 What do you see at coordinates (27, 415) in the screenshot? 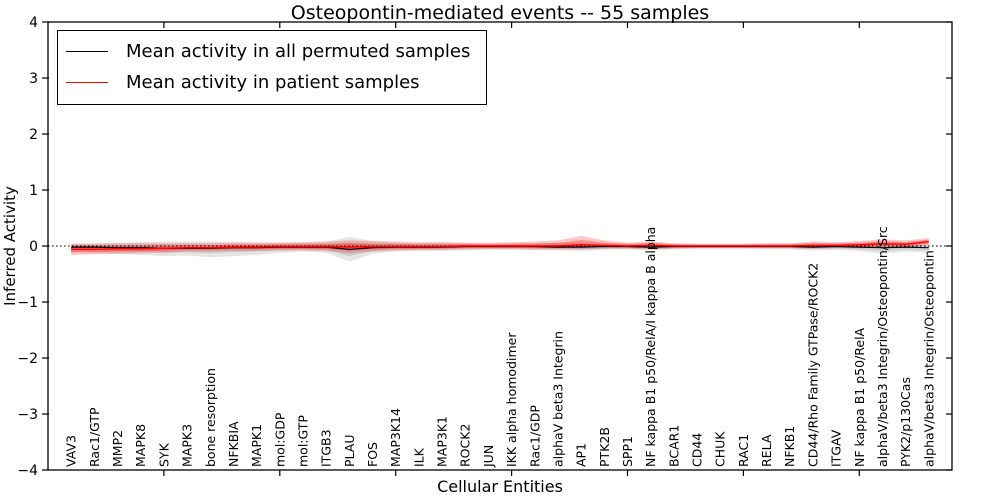
I see `y-tick-label: −3` at bounding box center [27, 415].